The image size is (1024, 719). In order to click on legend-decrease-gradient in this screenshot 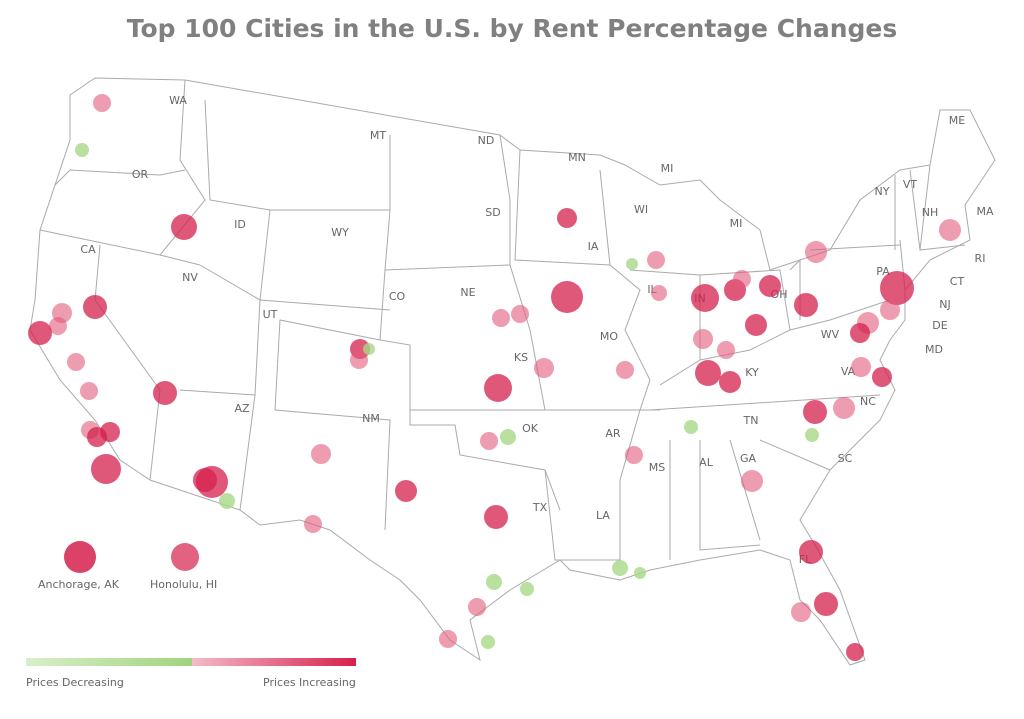, I will do `click(109, 662)`.